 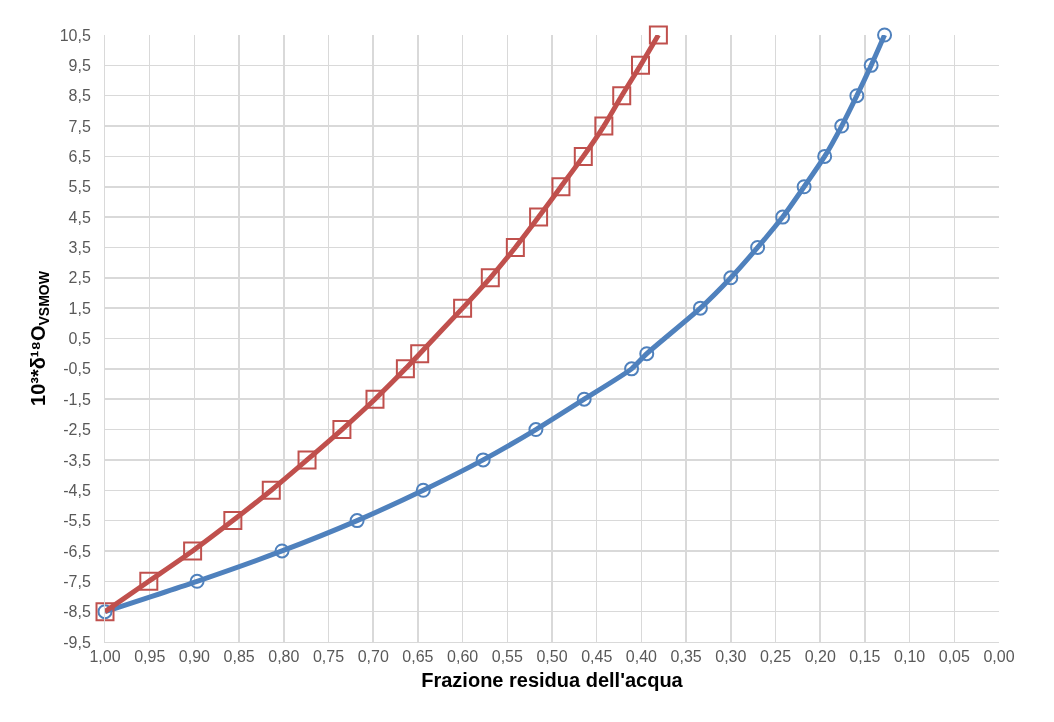 I want to click on y-tick-label: 9,5, so click(x=79, y=65).